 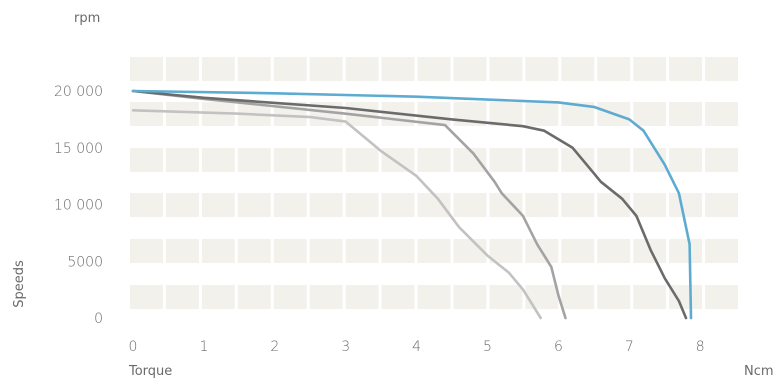 What do you see at coordinates (19, 284) in the screenshot?
I see `y-axis-label: Speeds` at bounding box center [19, 284].